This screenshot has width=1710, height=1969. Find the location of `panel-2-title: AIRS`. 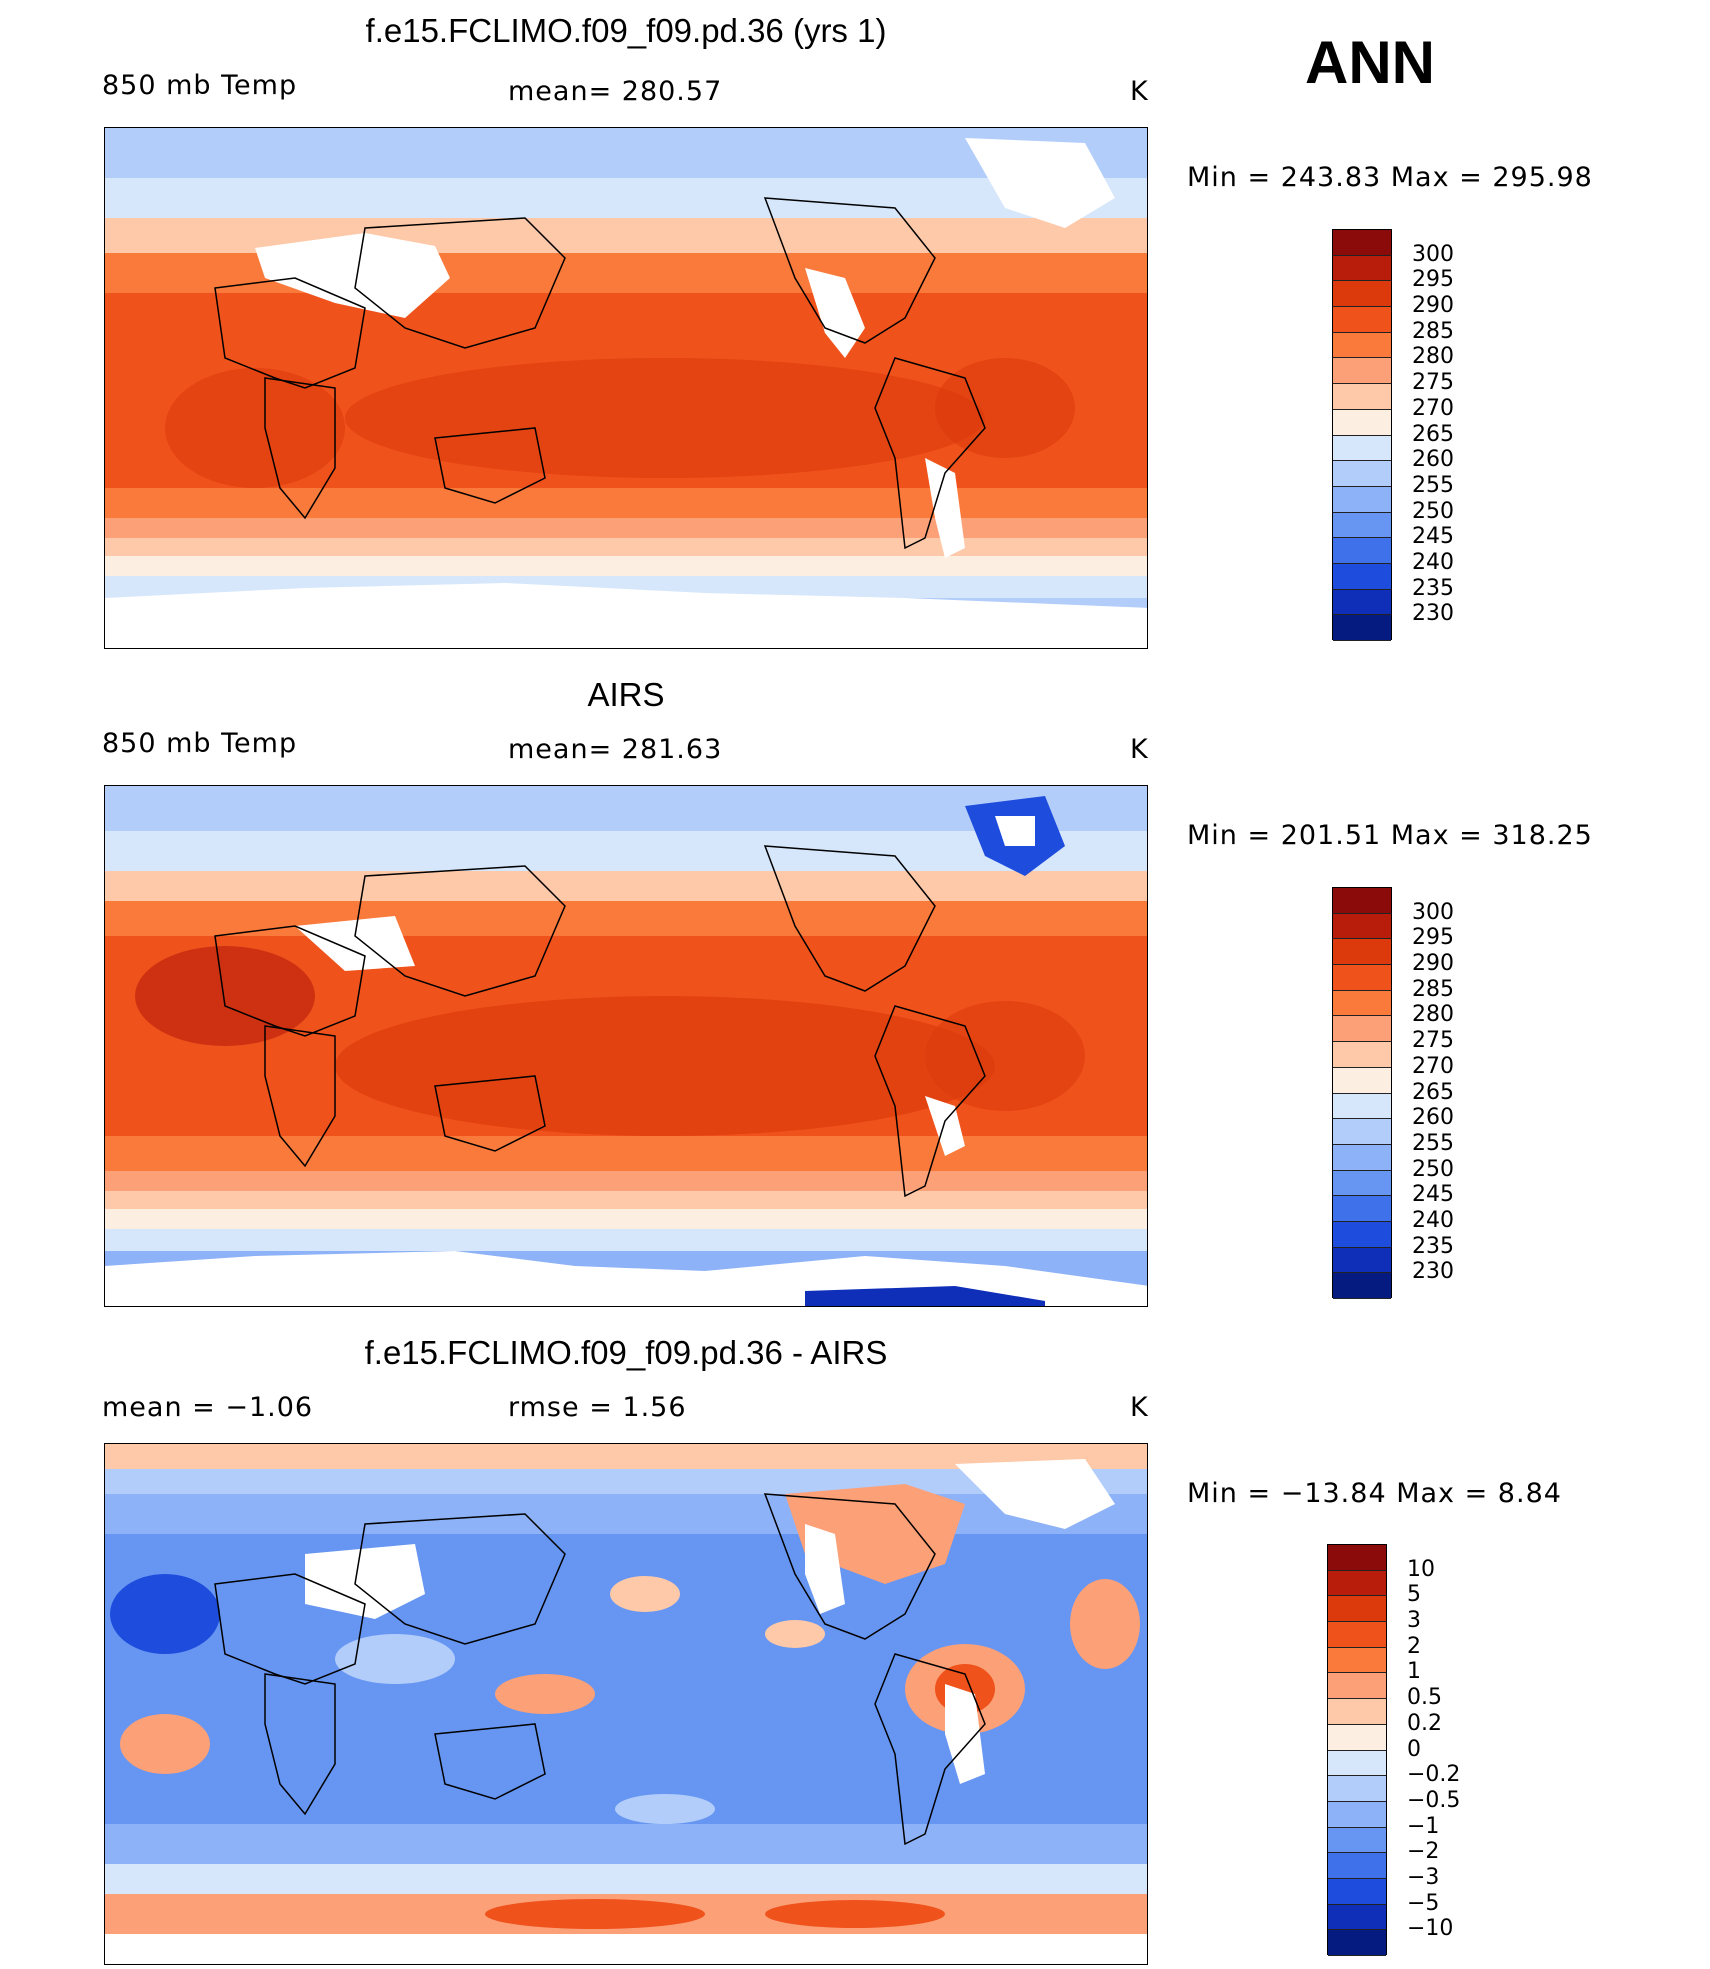

panel-2-title: AIRS is located at coordinates (626, 694).